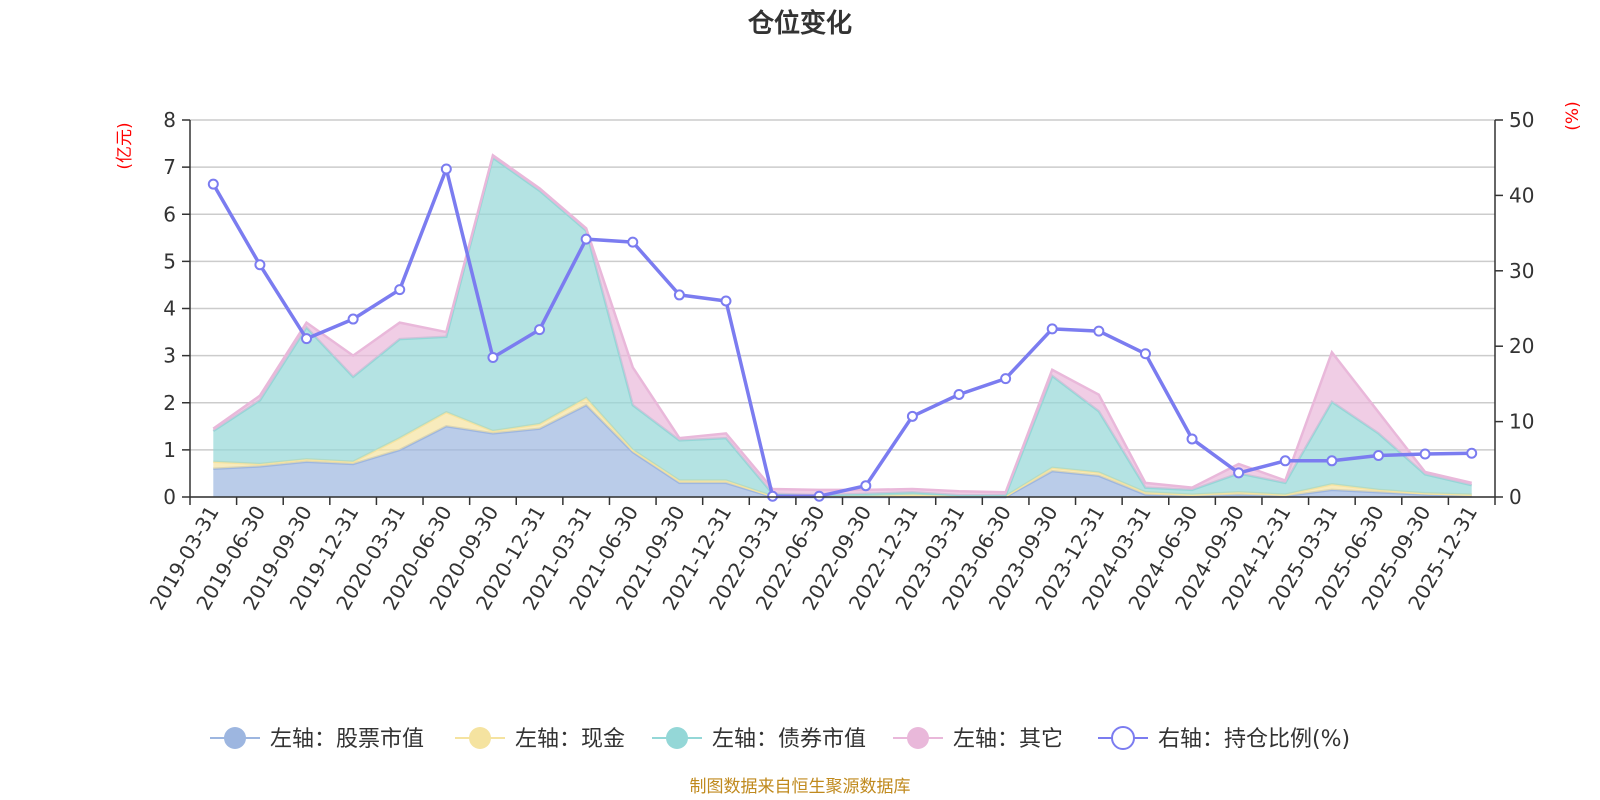 This screenshot has width=1600, height=800. What do you see at coordinates (1008, 739) in the screenshot?
I see `legend-label: 左轴：其它` at bounding box center [1008, 739].